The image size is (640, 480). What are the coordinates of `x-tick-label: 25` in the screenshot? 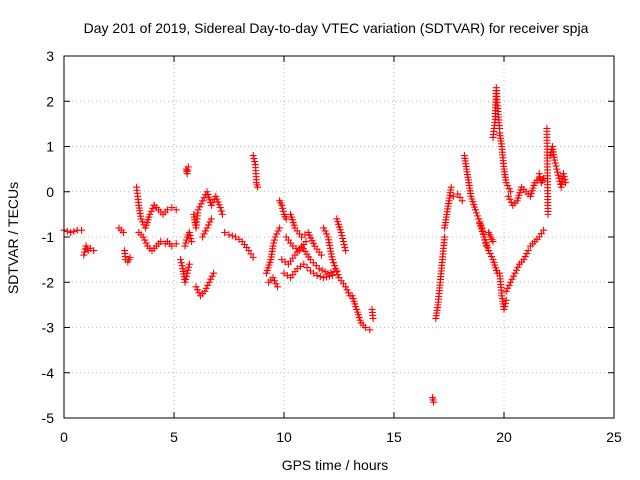 It's located at (614, 437).